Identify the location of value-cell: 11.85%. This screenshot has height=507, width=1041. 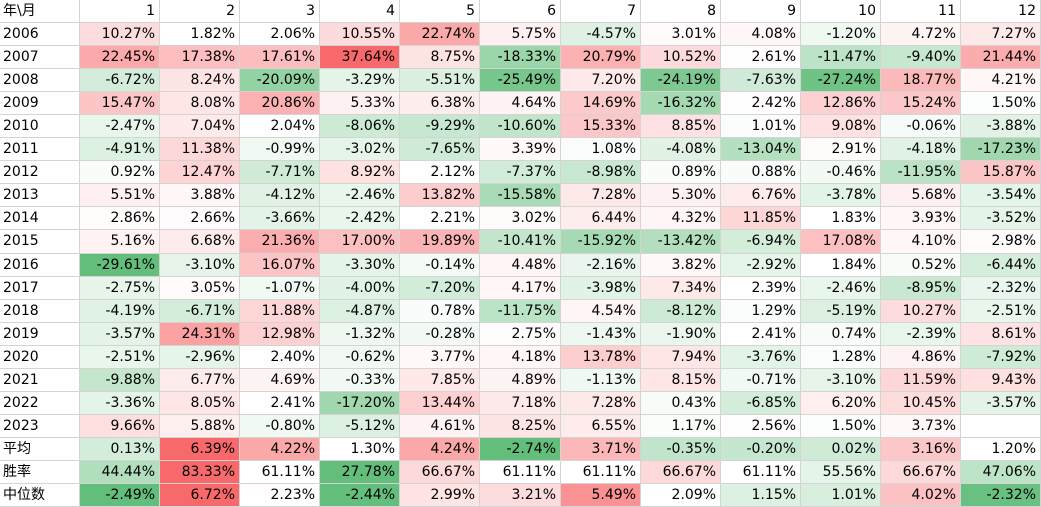
(761, 218).